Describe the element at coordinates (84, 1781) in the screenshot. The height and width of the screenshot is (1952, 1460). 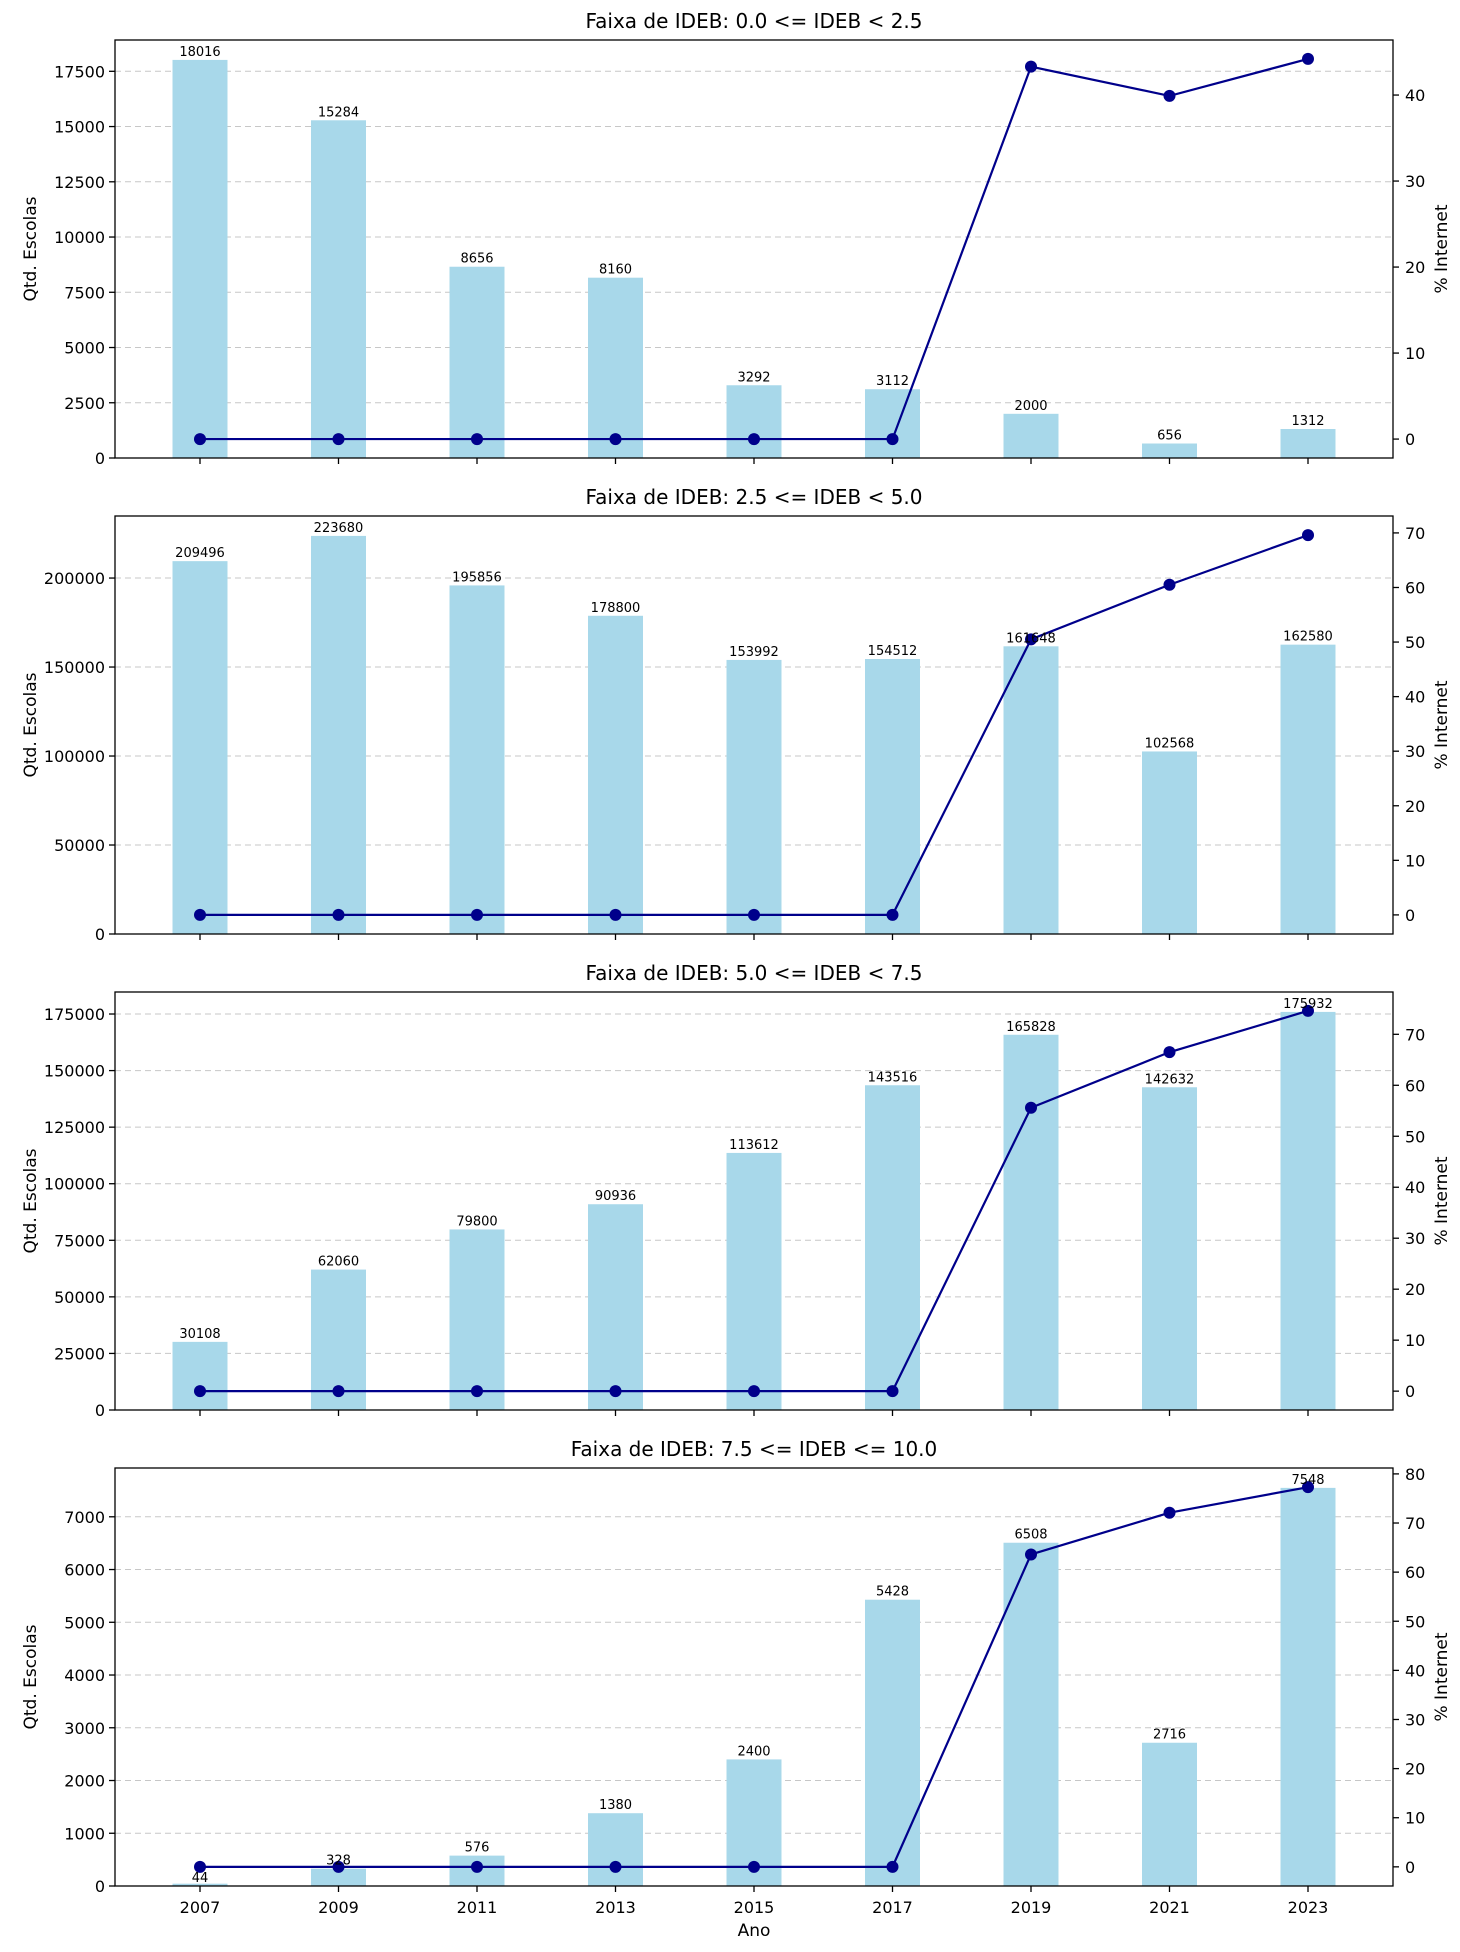
I see `y-tick-label: 2000` at that location.